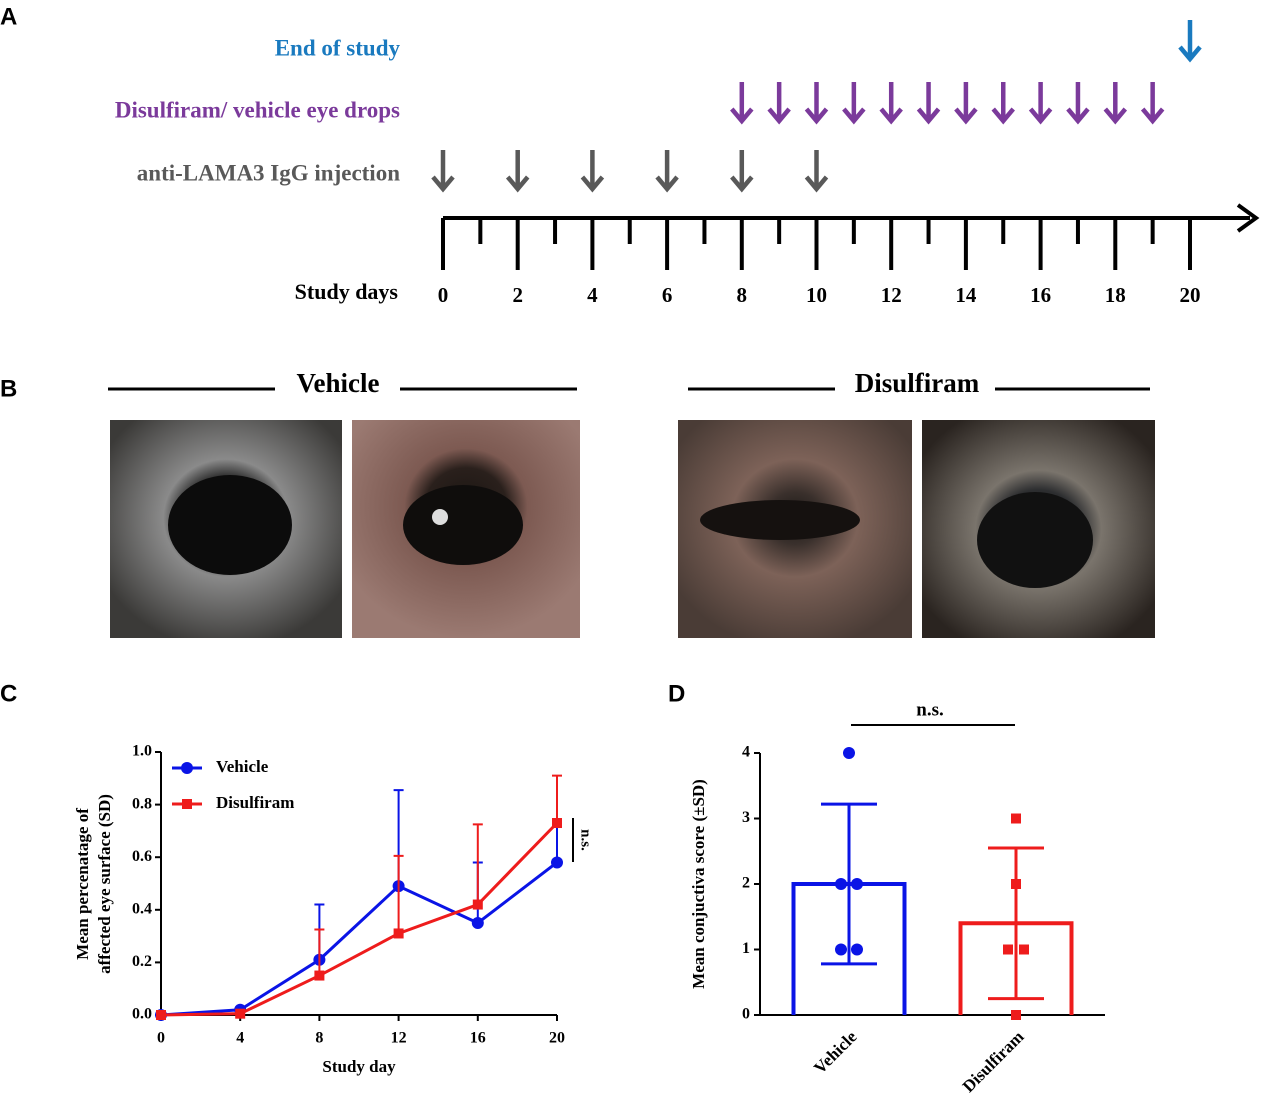 Image resolution: width=1262 pixels, height=1106 pixels. I want to click on x-tick-label: 0, so click(161, 1038).